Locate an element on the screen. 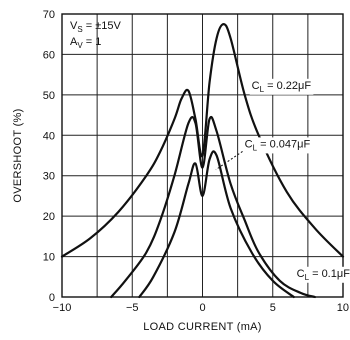 The image size is (350, 340). y-tick-label: 30 is located at coordinates (49, 177).